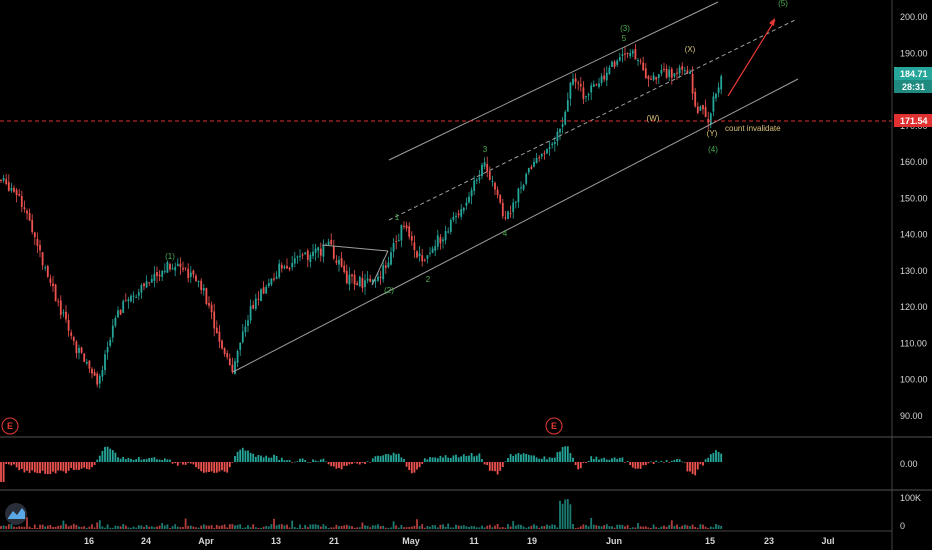 This screenshot has height=550, width=932. Describe the element at coordinates (625, 28) in the screenshot. I see `wave-label-(3): (3)` at that location.